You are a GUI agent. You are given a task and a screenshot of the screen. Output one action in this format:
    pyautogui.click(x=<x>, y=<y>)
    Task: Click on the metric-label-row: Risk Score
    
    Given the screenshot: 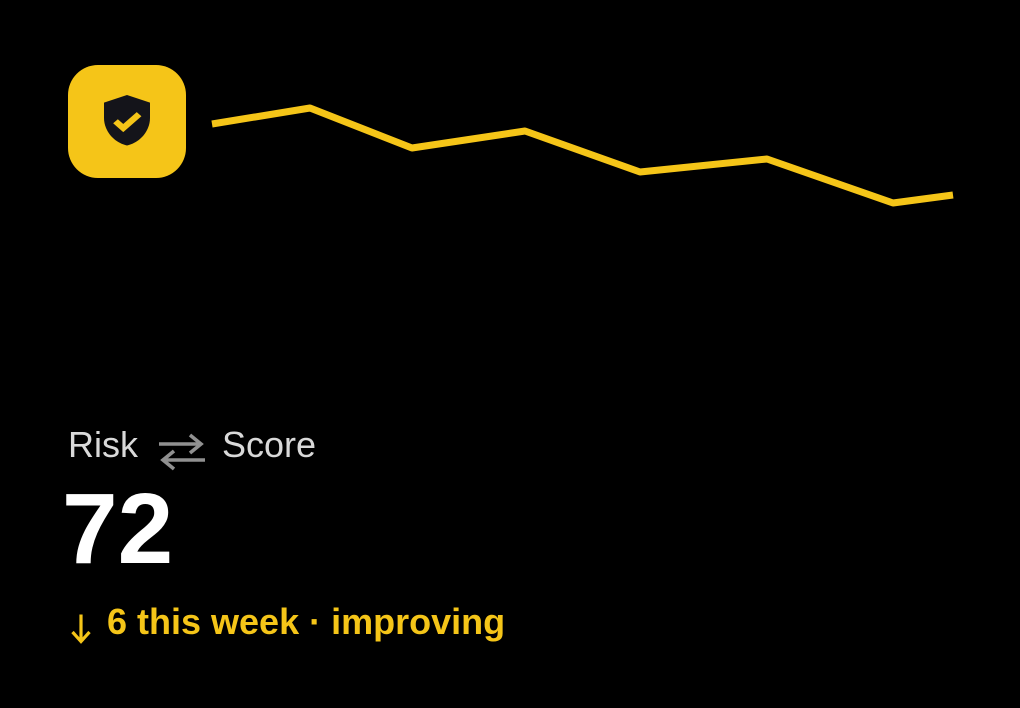 What is the action you would take?
    pyautogui.click(x=192, y=449)
    